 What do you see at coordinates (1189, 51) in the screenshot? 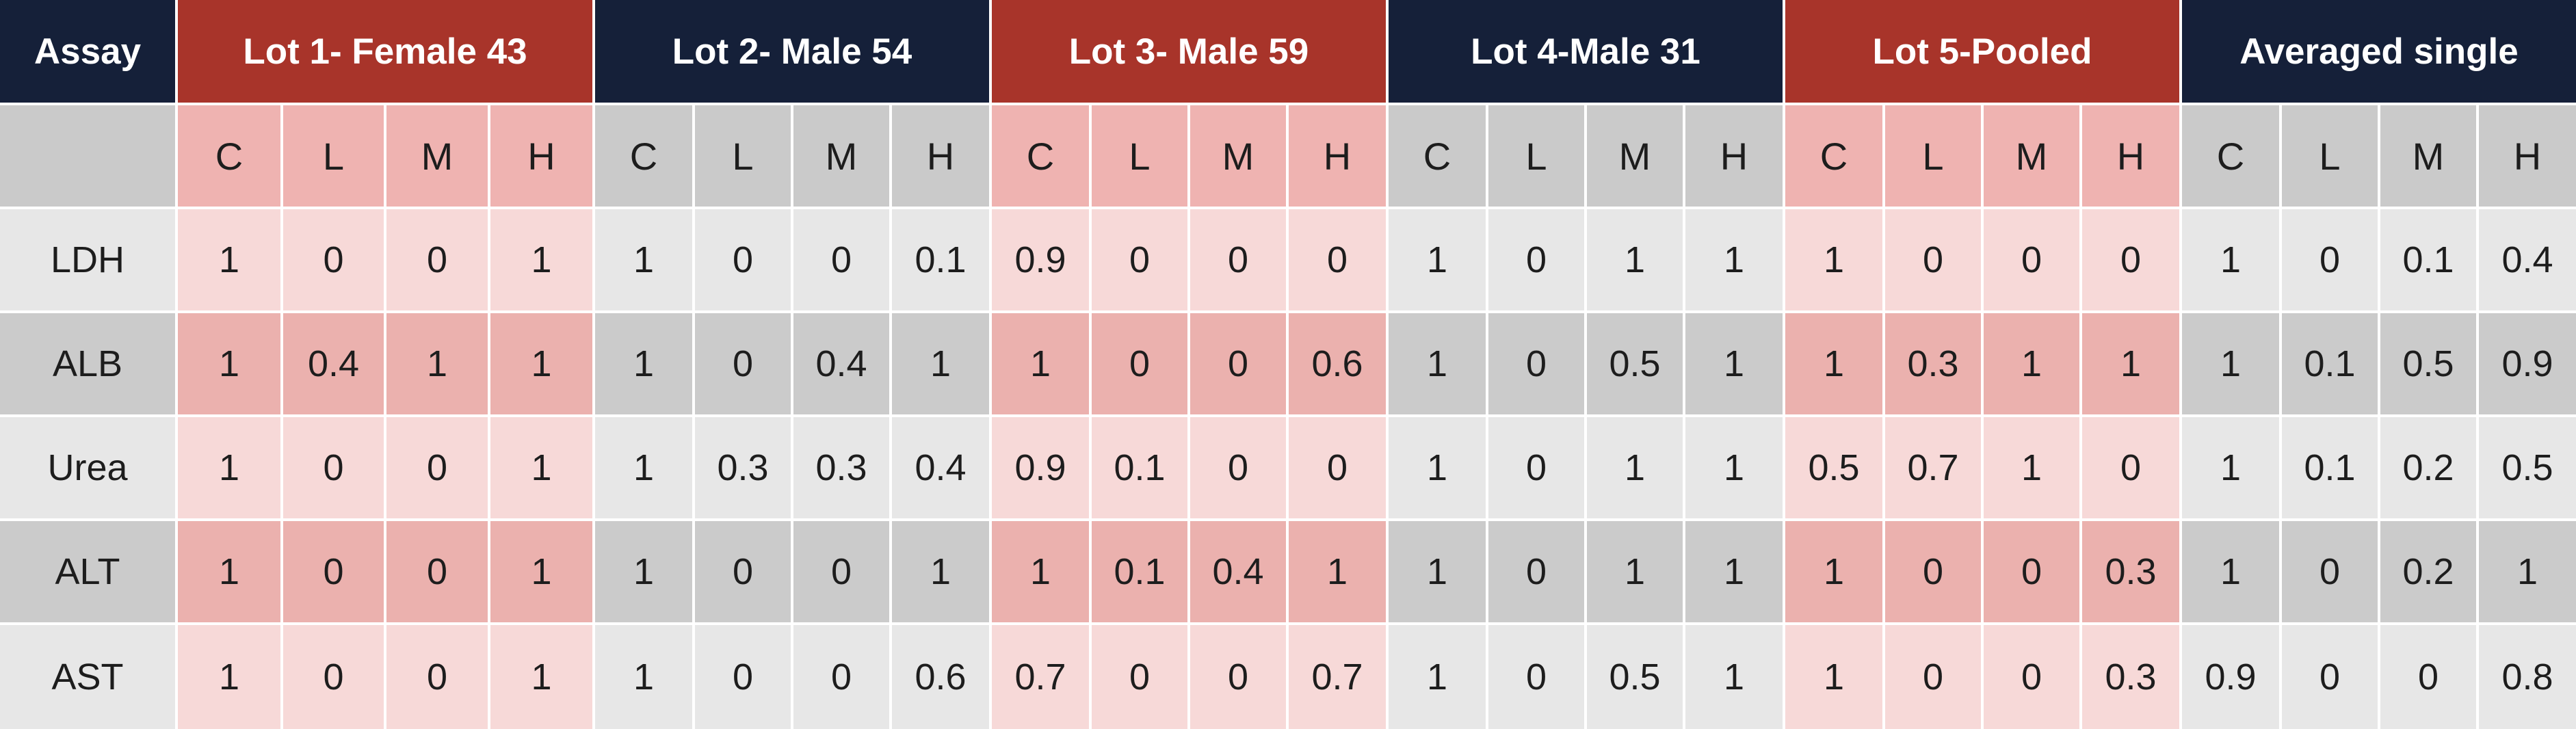
I see `group-header: Lot 3- Male 59` at bounding box center [1189, 51].